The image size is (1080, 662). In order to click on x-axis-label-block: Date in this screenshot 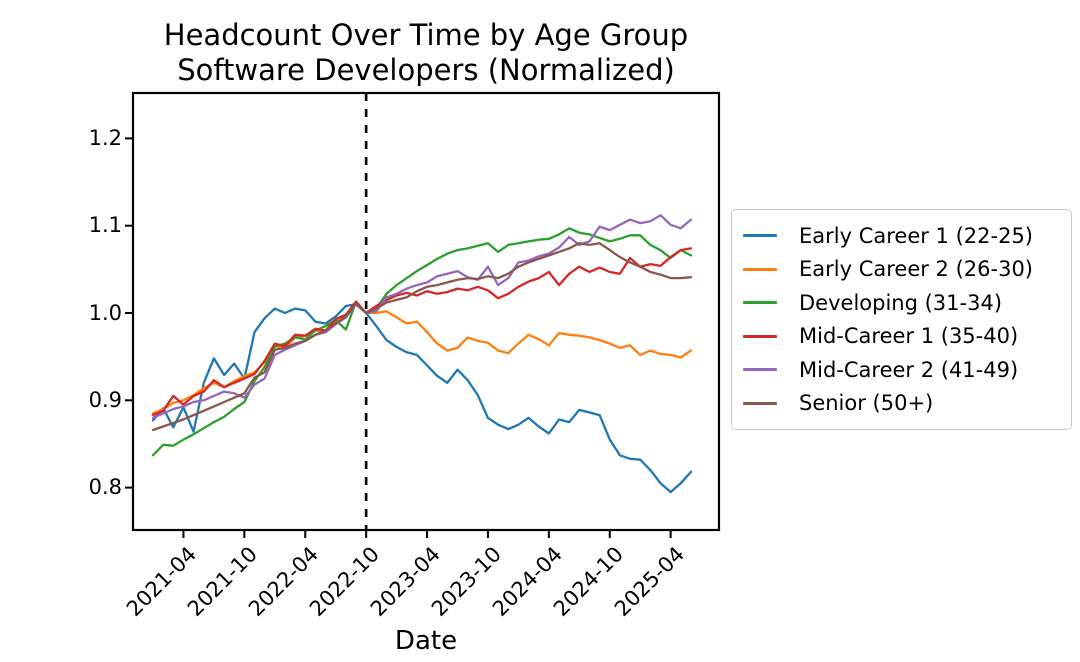, I will do `click(426, 641)`.